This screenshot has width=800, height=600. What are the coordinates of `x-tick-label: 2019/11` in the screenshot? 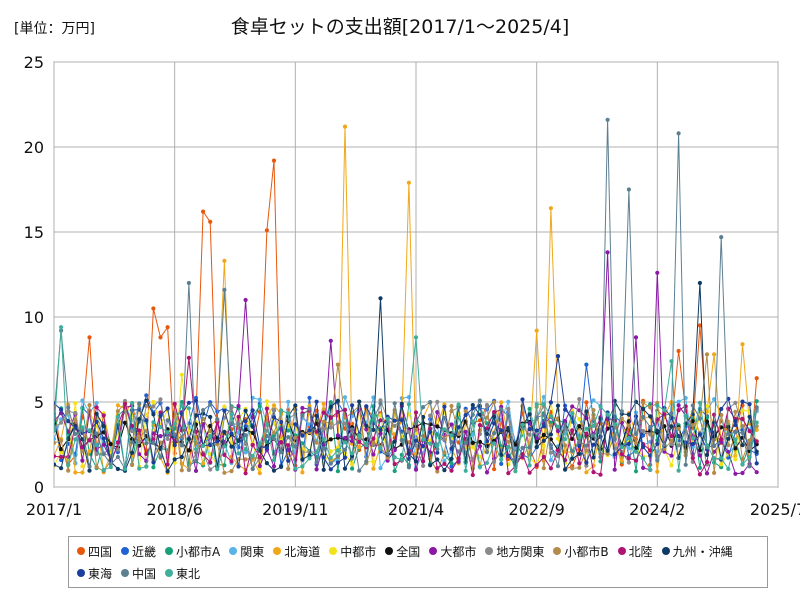 It's located at (295, 509).